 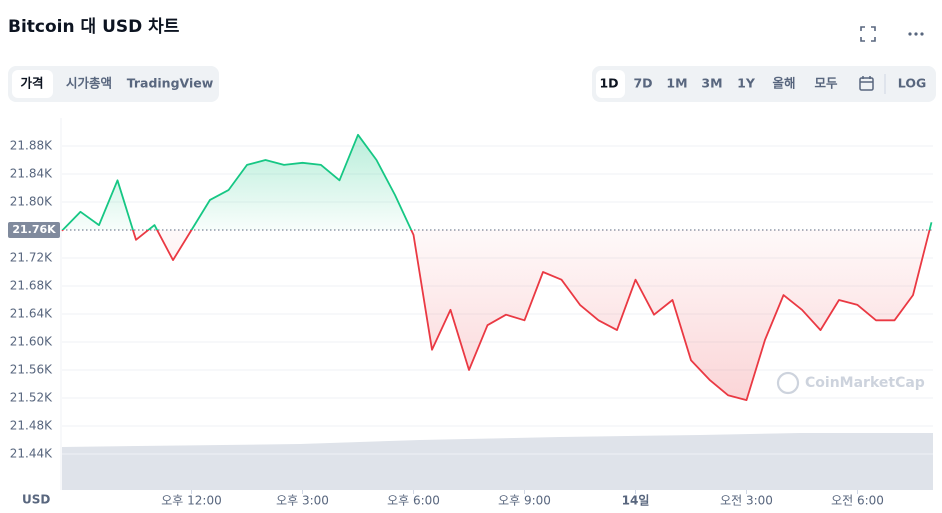 I want to click on x-tick-label: 오전 6:00, so click(x=857, y=501).